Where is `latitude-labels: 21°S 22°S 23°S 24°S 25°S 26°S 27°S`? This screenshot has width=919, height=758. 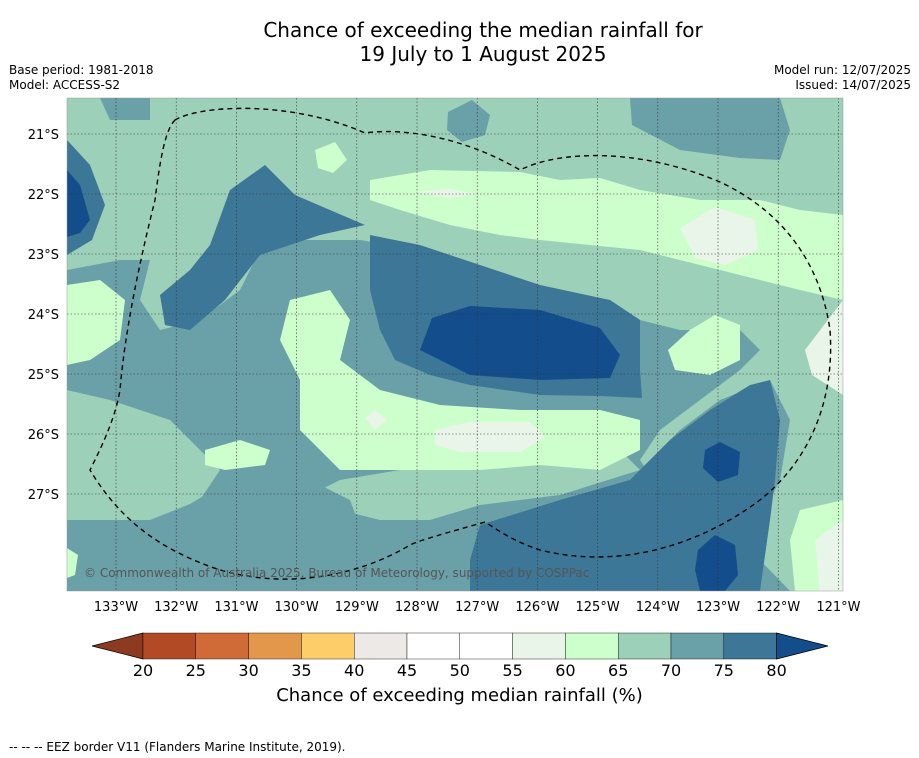
latitude-labels: 21°S 22°S 23°S 24°S 25°S 26°S 27°S is located at coordinates (43, 315).